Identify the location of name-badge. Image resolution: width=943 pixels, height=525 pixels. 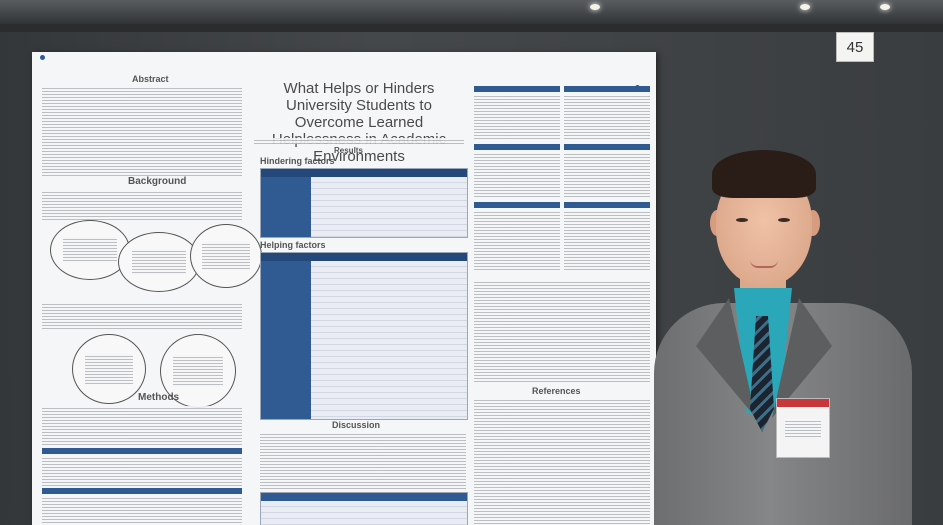
(803, 428).